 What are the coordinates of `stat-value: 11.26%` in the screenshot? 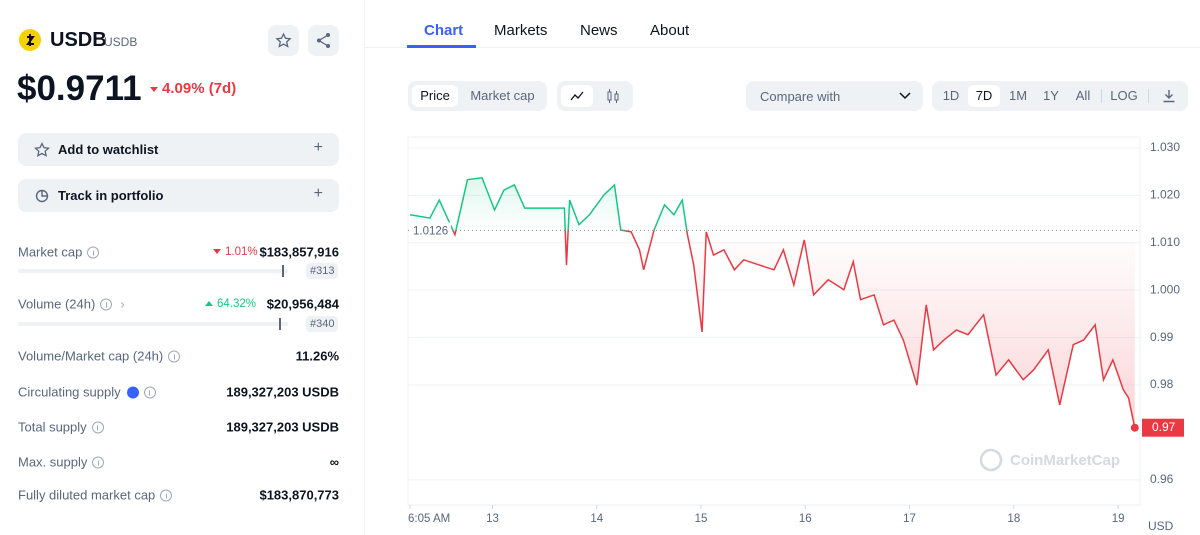 It's located at (317, 356).